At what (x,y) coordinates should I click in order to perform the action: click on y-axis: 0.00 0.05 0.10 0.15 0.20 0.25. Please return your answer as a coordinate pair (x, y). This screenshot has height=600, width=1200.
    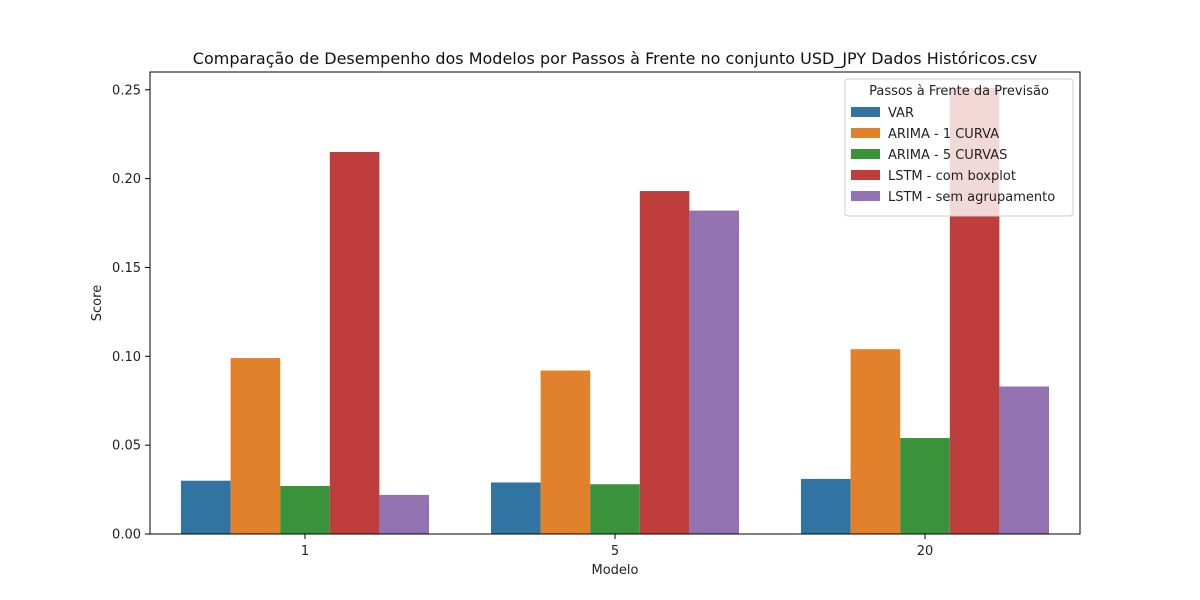
    Looking at the image, I should click on (131, 313).